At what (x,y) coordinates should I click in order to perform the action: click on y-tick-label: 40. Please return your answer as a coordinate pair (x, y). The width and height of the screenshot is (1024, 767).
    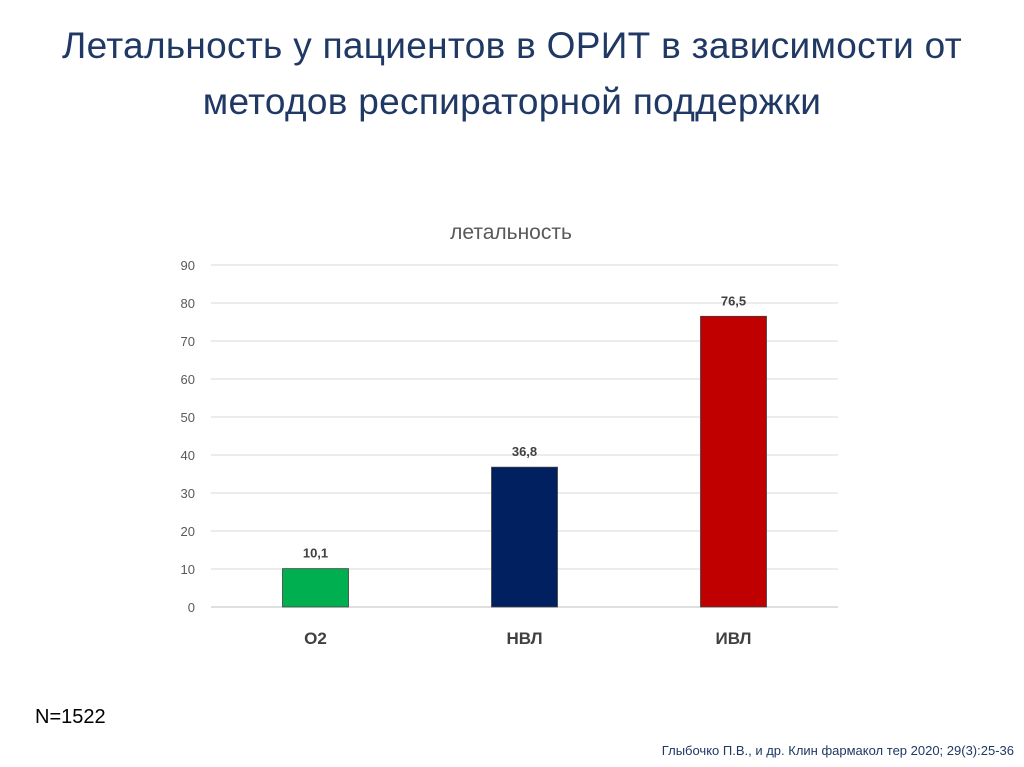
    Looking at the image, I should click on (188, 455).